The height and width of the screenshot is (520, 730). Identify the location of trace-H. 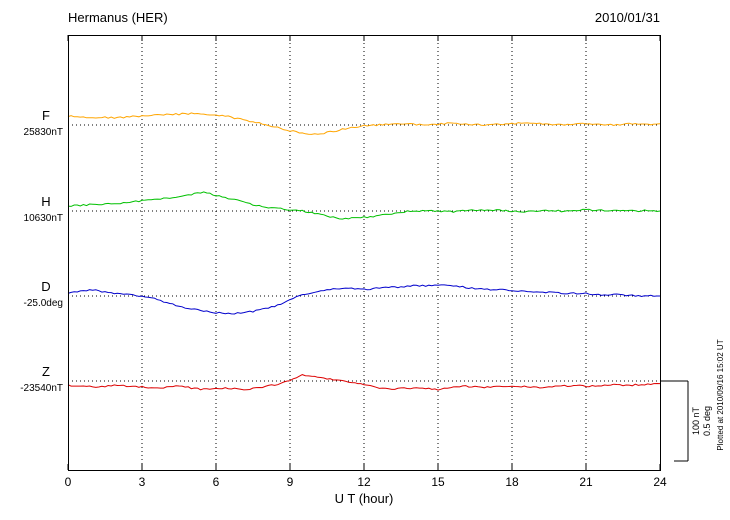
(364, 205).